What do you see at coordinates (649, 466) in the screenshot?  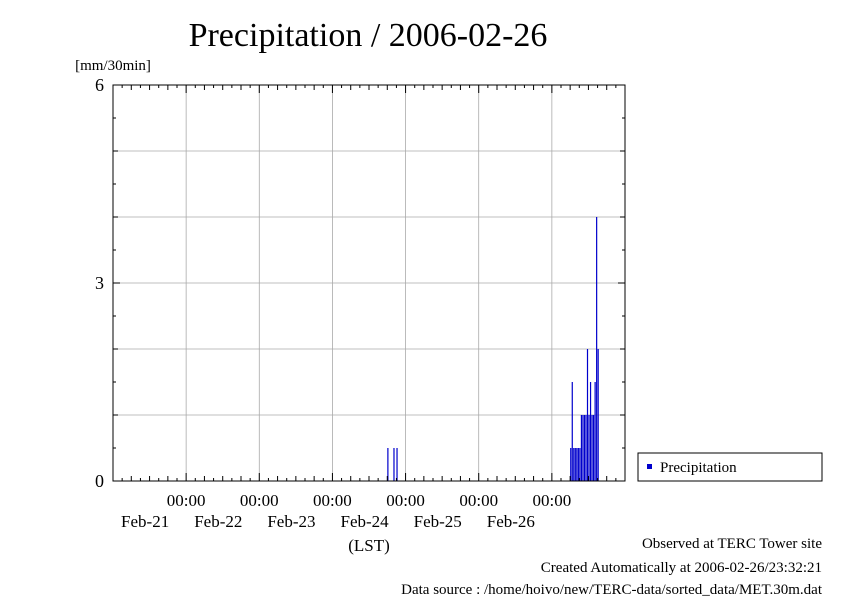 I see `legend-swatch` at bounding box center [649, 466].